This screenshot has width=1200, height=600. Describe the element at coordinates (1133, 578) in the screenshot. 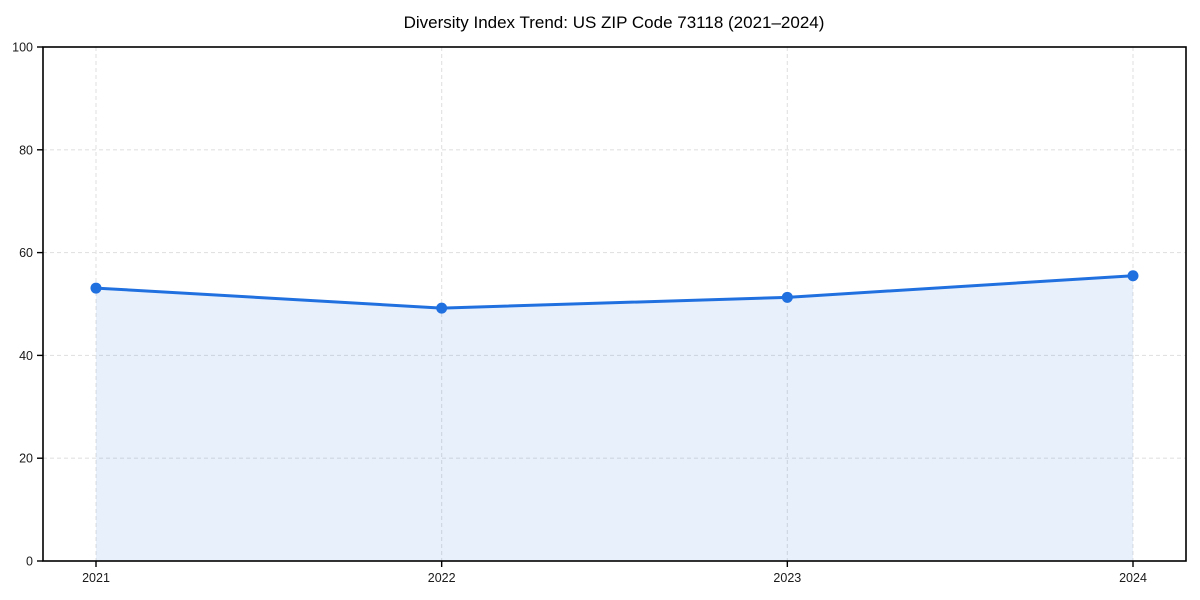

I see `x-tick-label: 2024` at that location.